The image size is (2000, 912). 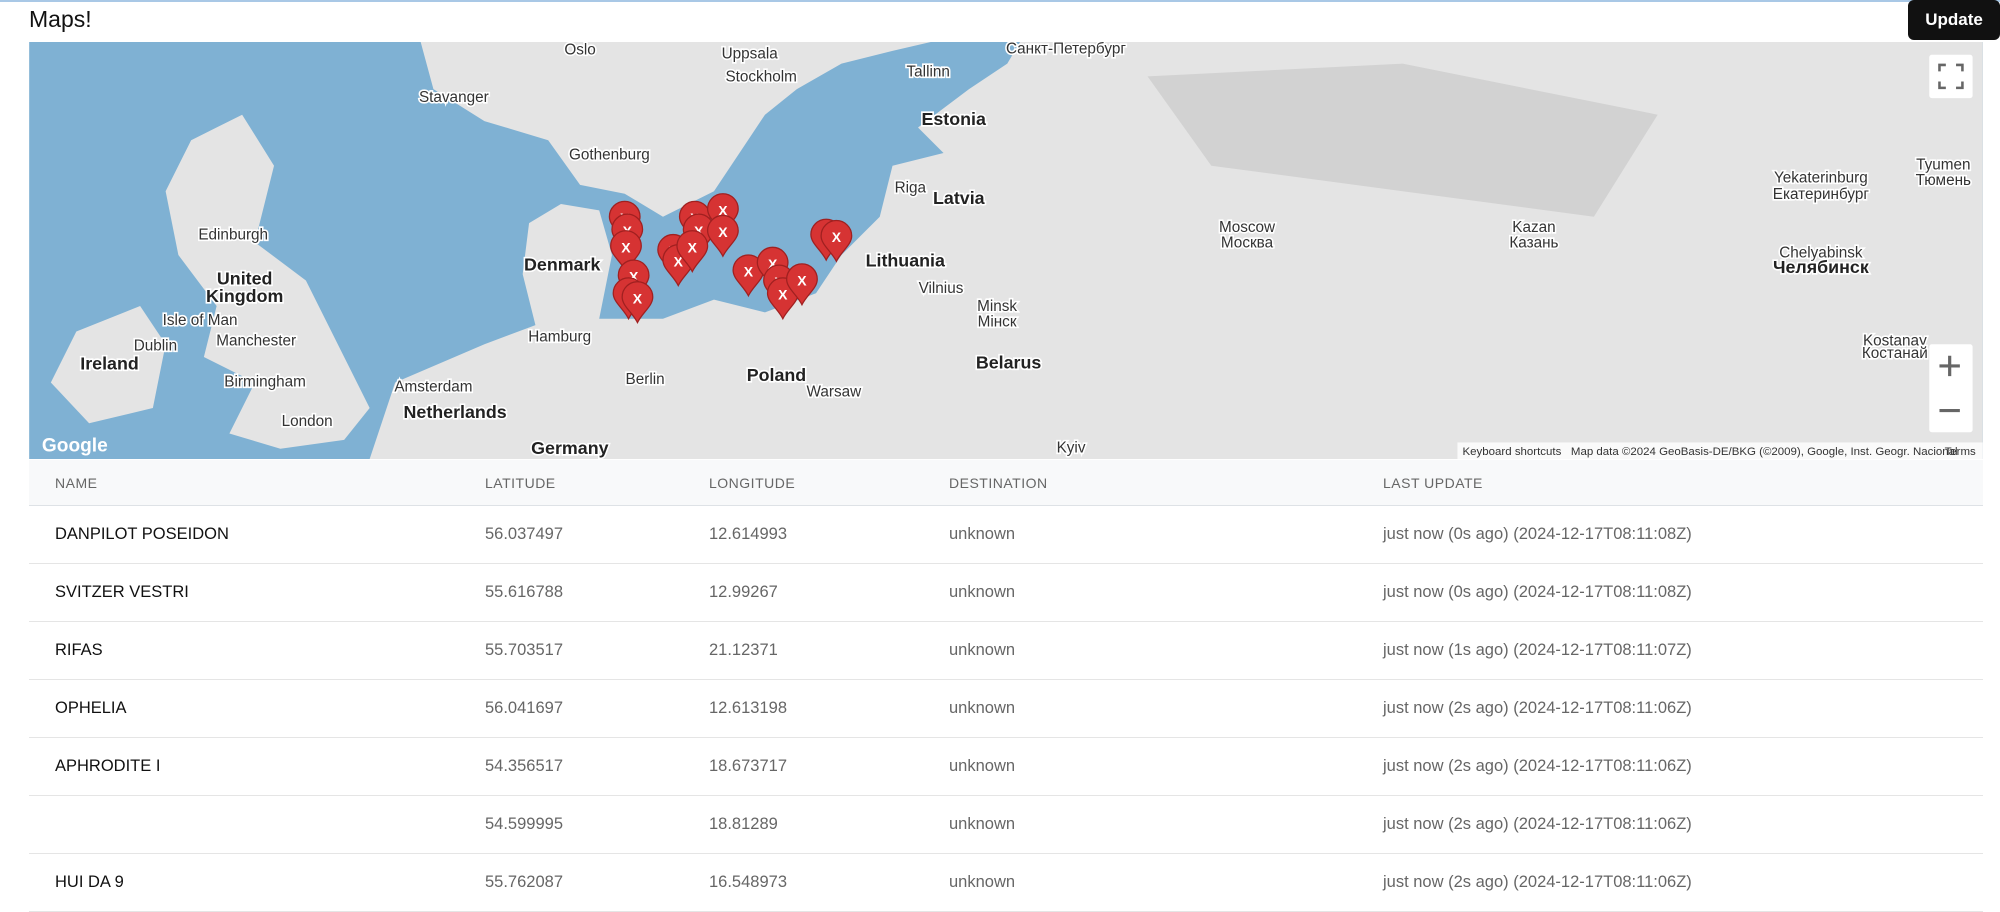 I want to click on map-label: Yekaterinburg, so click(x=1821, y=177).